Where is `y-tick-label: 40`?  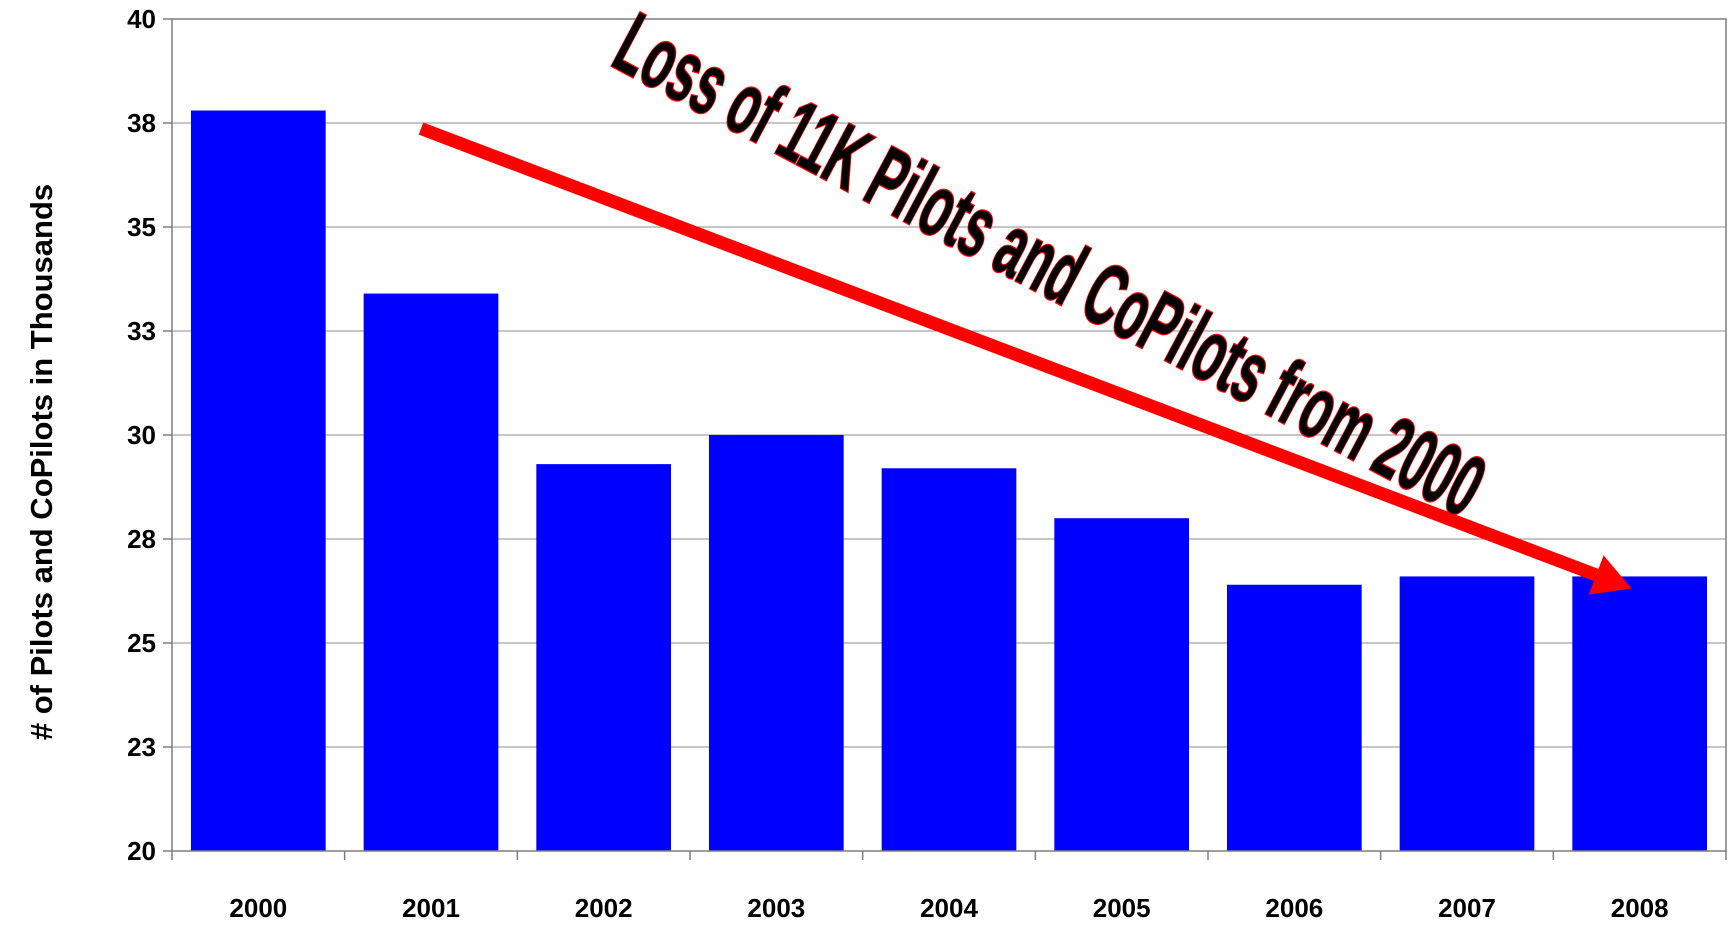 y-tick-label: 40 is located at coordinates (141, 19).